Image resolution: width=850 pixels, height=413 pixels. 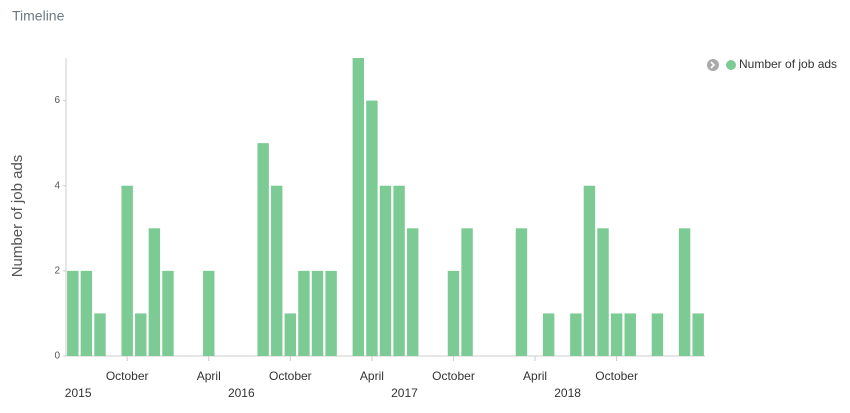 What do you see at coordinates (731, 65) in the screenshot?
I see `legend-swatch` at bounding box center [731, 65].